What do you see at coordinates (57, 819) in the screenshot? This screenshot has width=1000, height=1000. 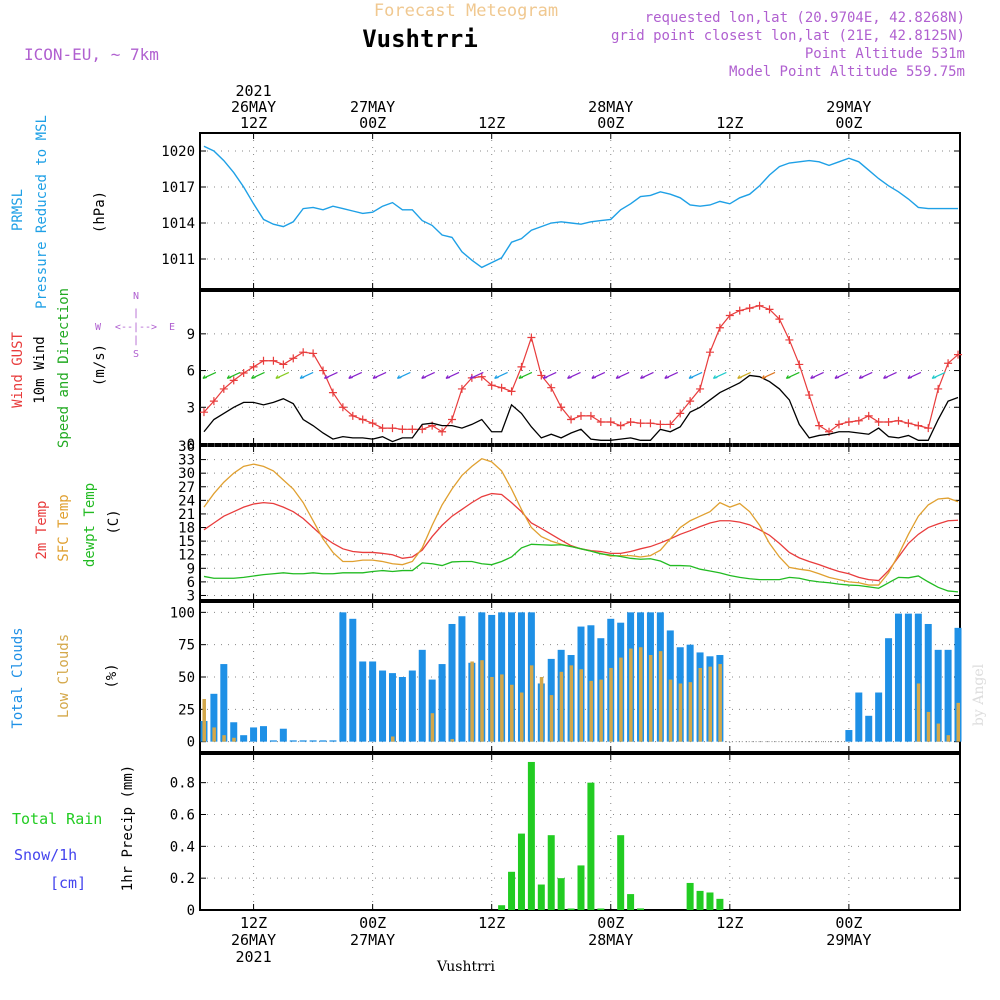 I see `total-rain-label: Total Rain` at bounding box center [57, 819].